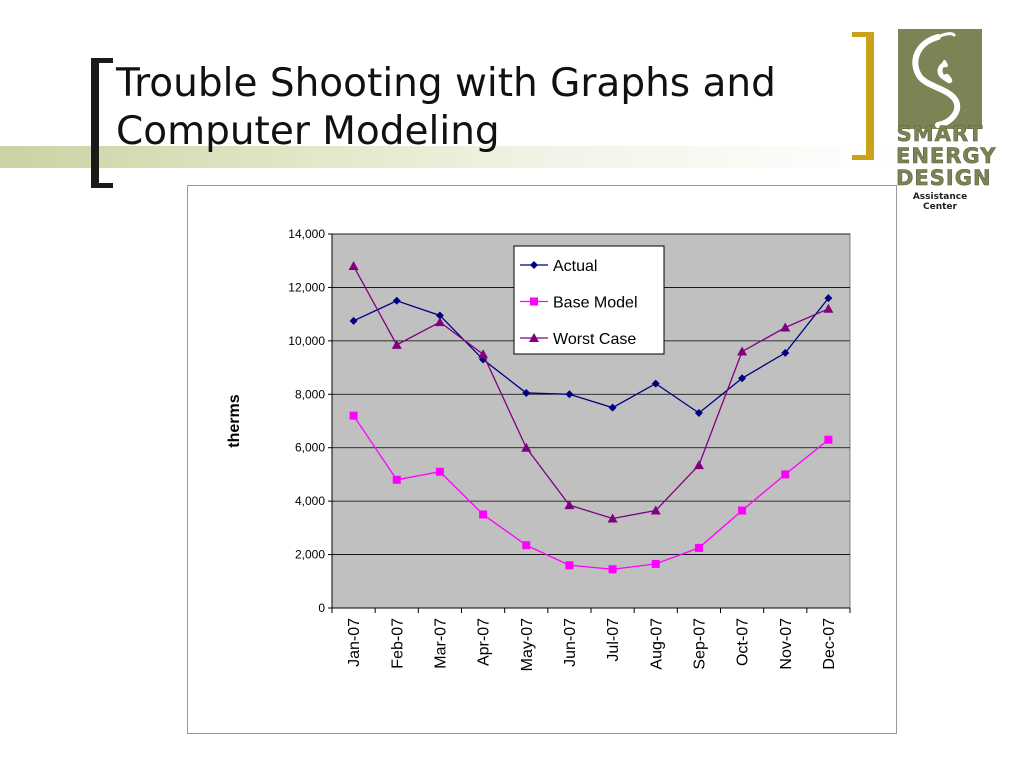 This screenshot has height=768, width=1024. Describe the element at coordinates (450, 157) in the screenshot. I see `title-underline-stripe` at that location.